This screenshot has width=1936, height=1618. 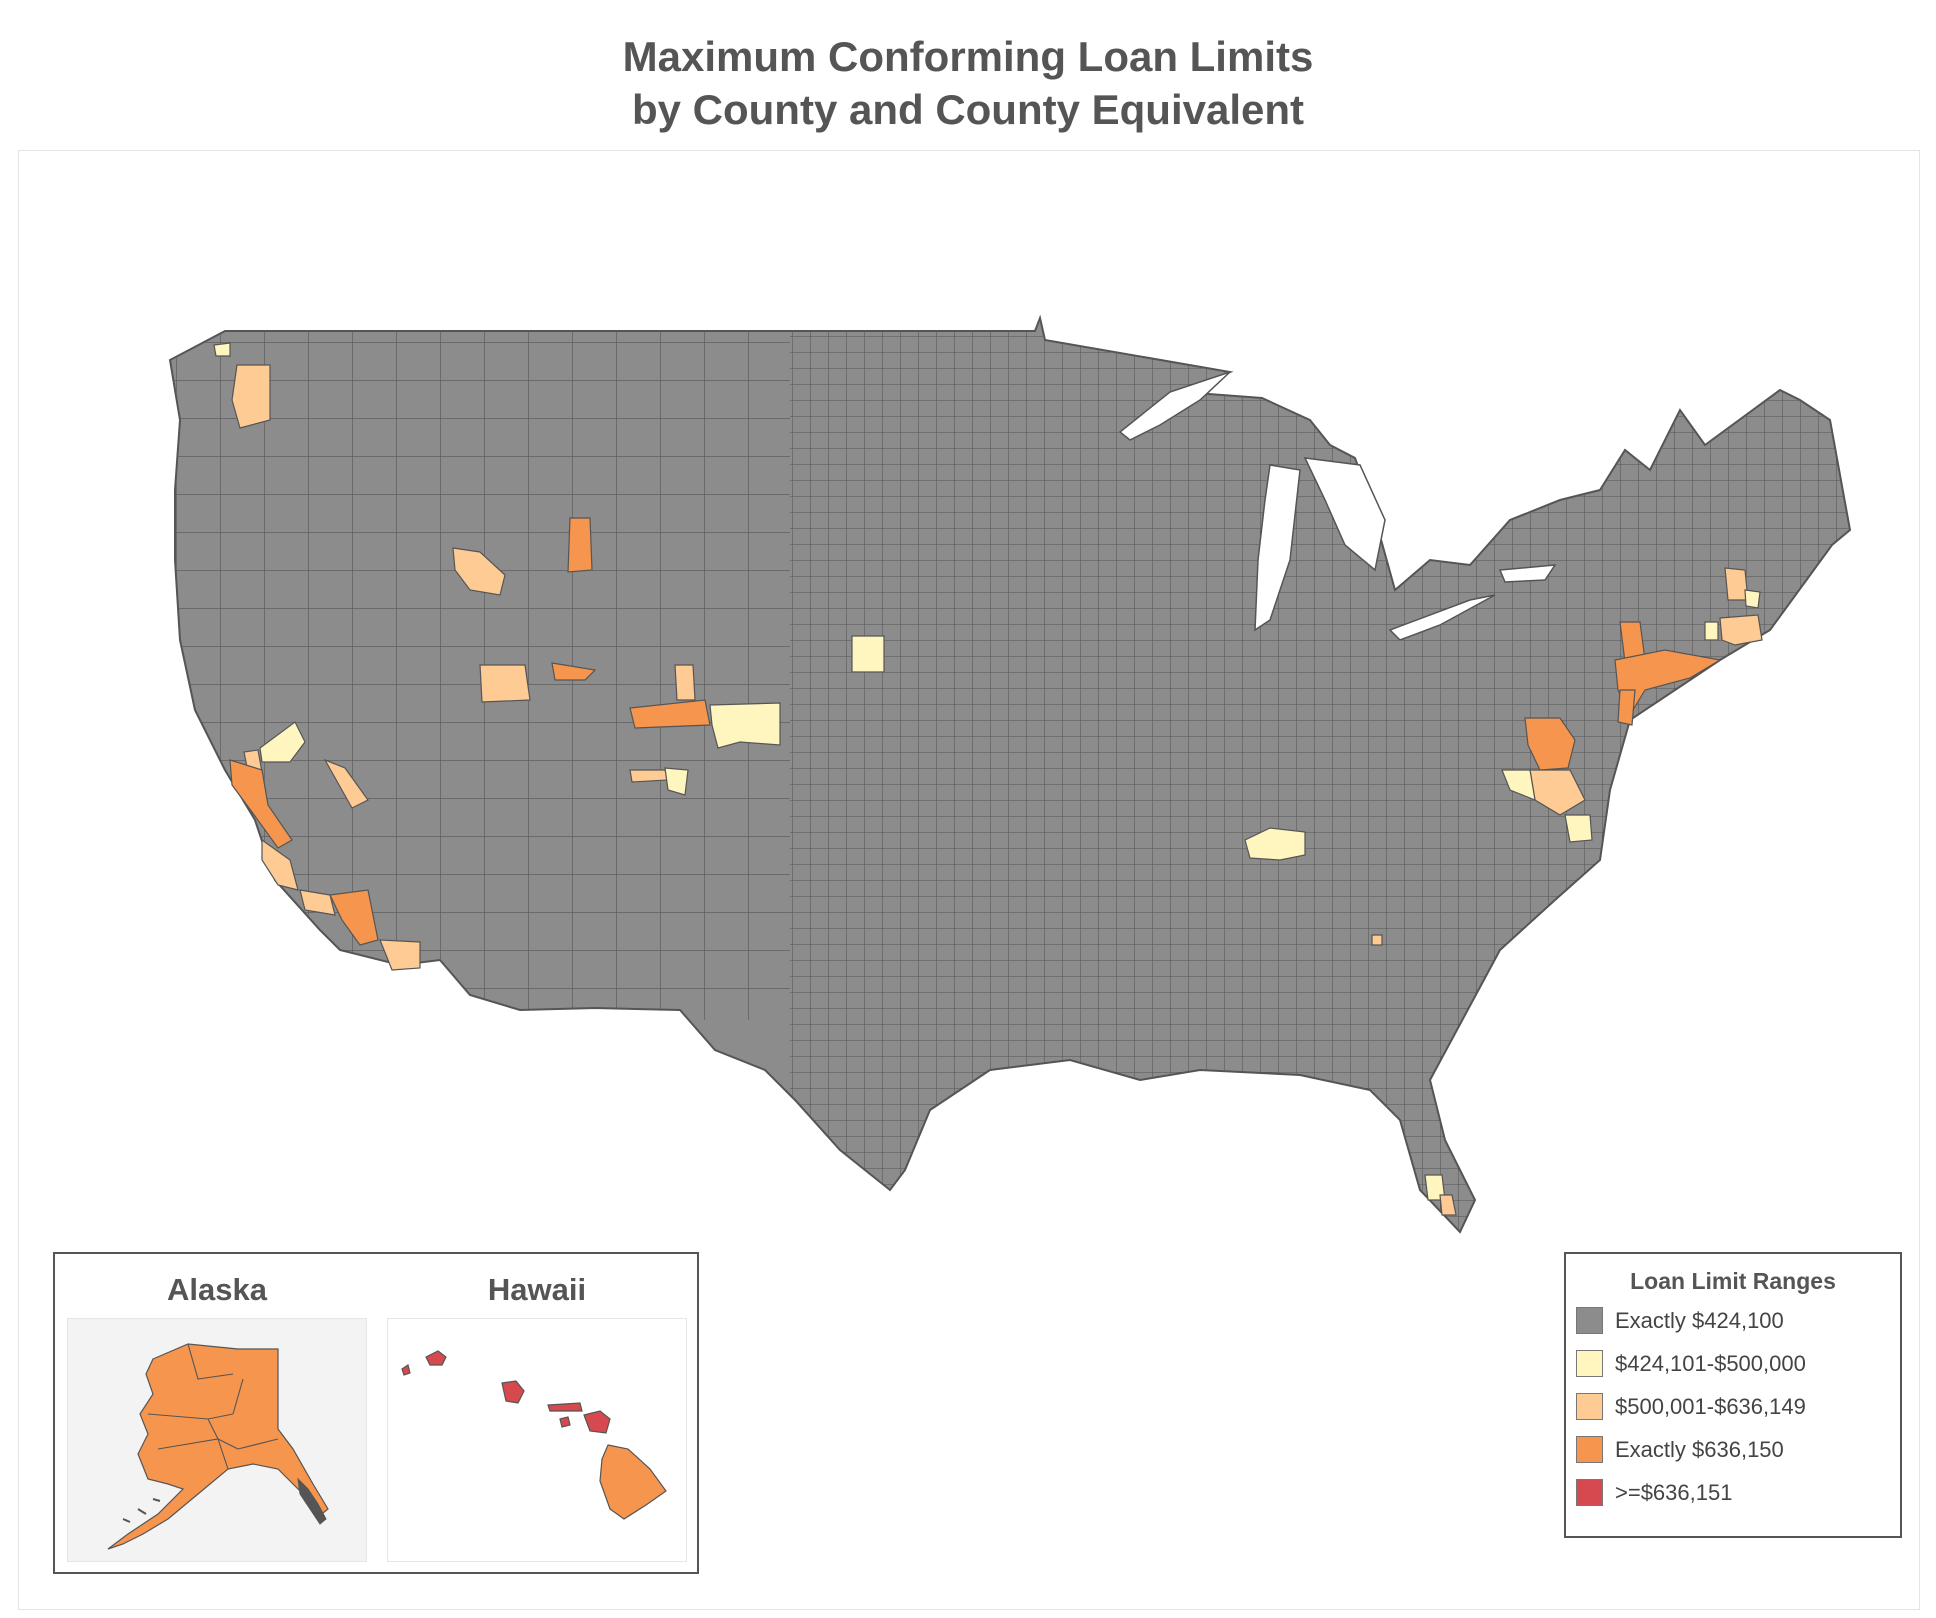 I want to click on alaska-borough-lines, so click(x=213, y=1406).